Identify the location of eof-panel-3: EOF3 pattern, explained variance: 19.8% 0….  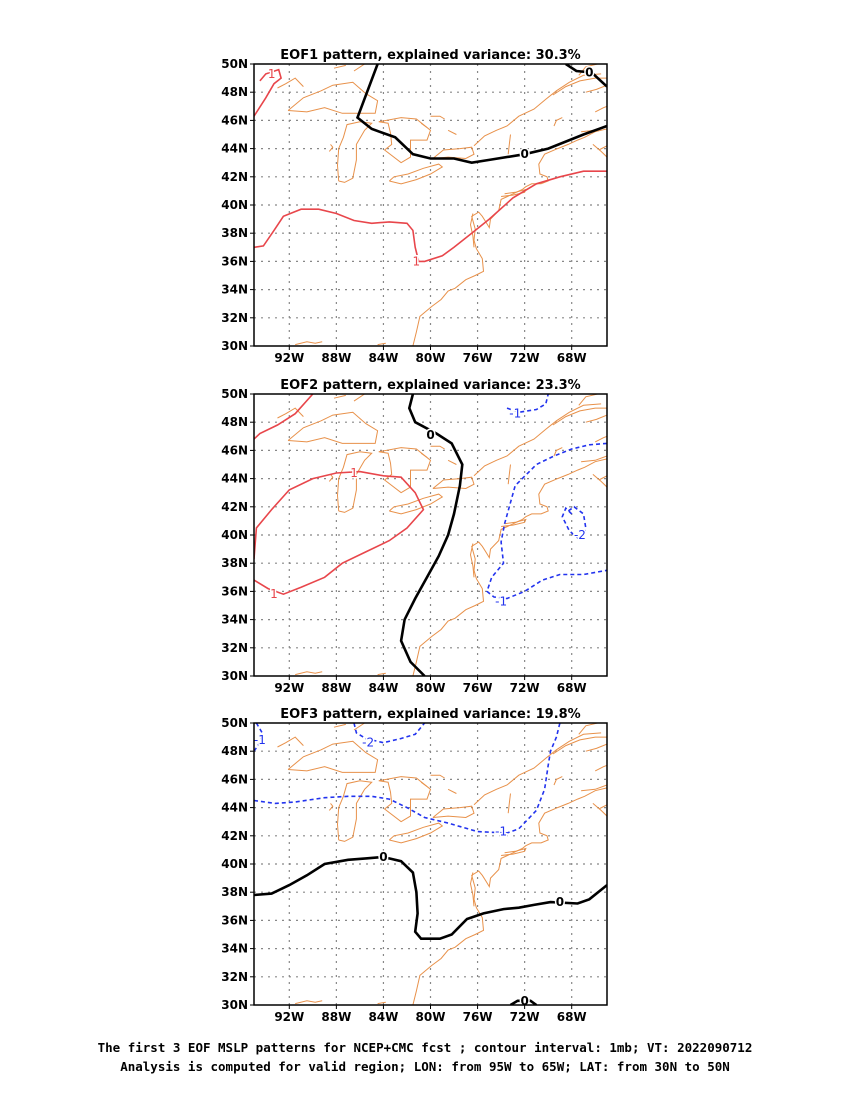
(414, 865).